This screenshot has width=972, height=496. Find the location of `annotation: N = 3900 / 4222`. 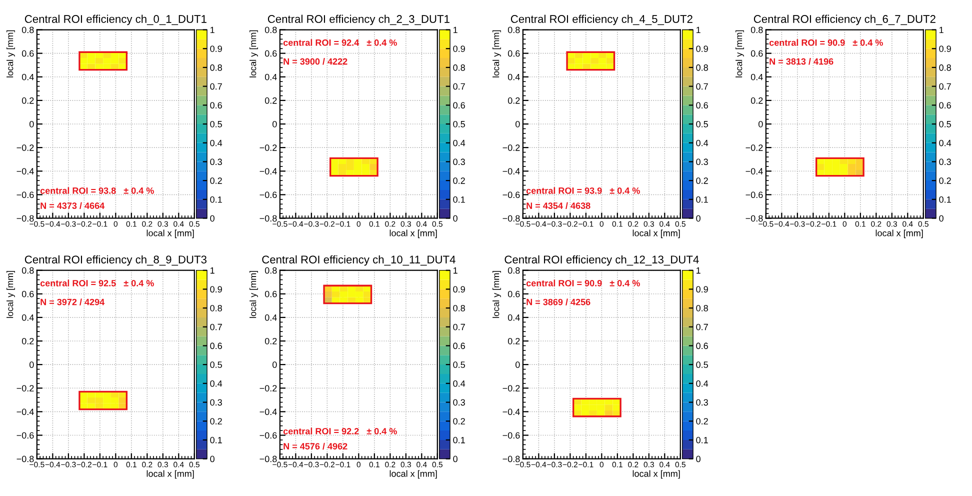

annotation: N = 3900 / 4222 is located at coordinates (316, 61).